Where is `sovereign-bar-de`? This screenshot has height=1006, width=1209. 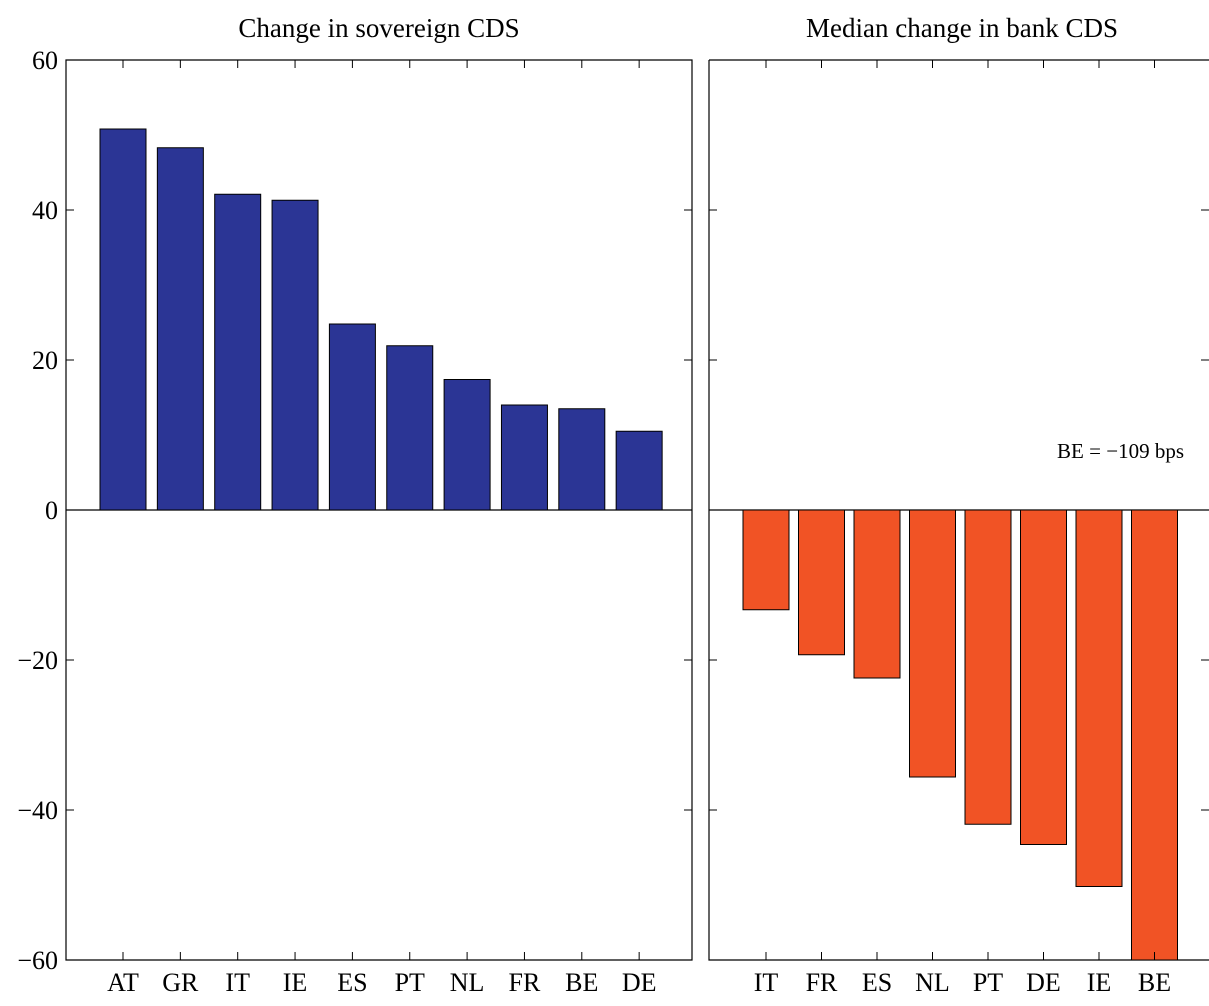
sovereign-bar-de is located at coordinates (639, 470).